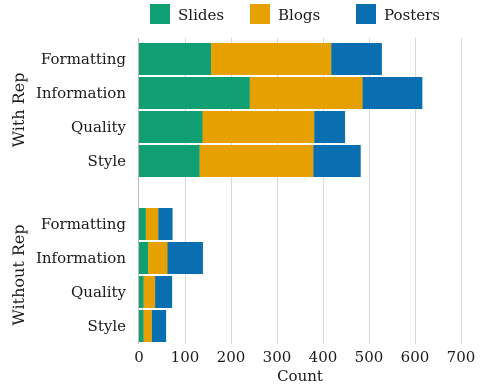  I want to click on bar-without-rep-information-slides, so click(144, 258).